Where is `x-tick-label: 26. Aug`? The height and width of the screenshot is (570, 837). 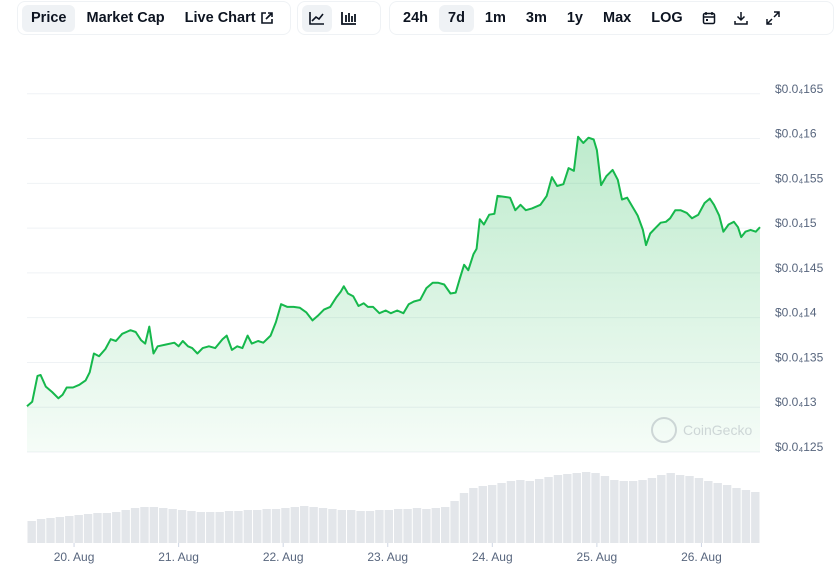
x-tick-label: 26. Aug is located at coordinates (701, 557).